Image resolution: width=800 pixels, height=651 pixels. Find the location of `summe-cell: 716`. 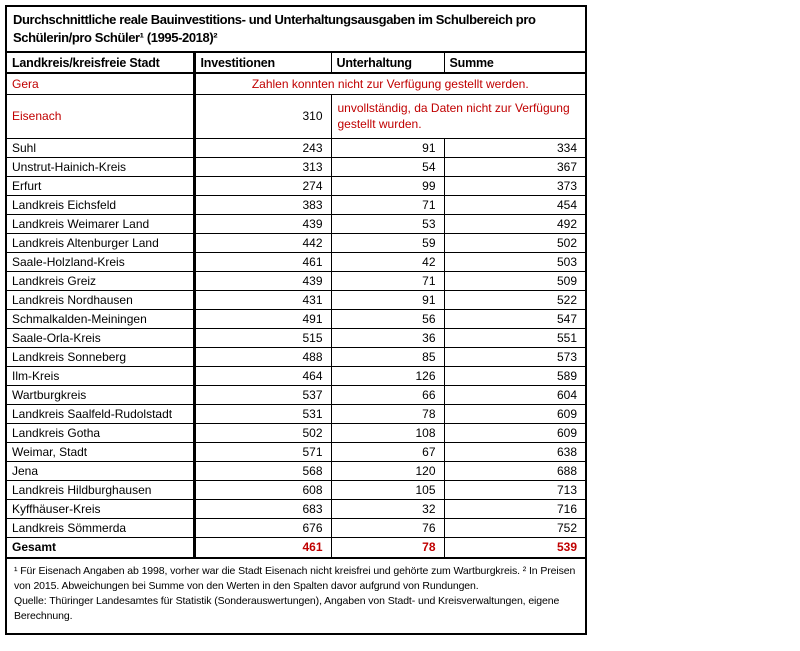

summe-cell: 716 is located at coordinates (515, 508).